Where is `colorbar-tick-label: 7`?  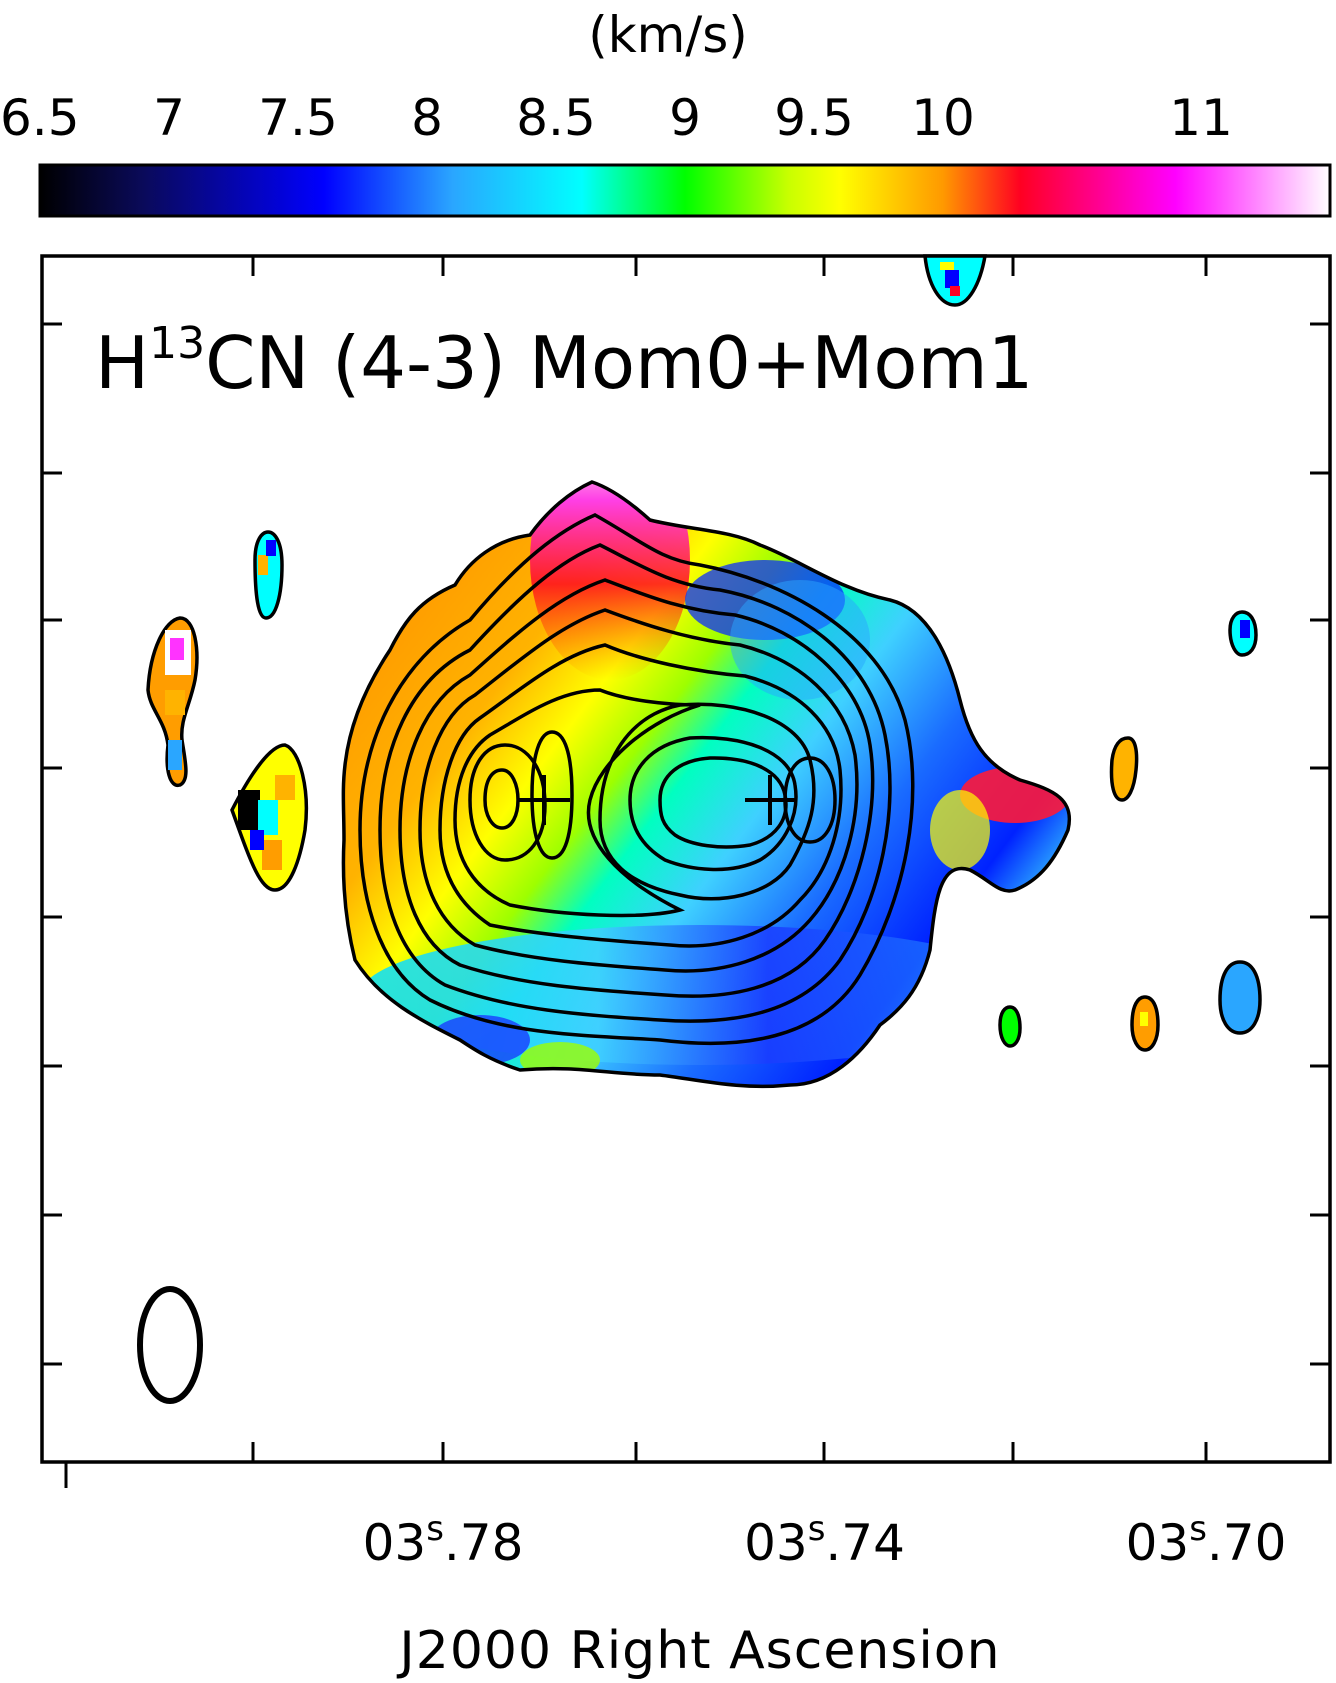
colorbar-tick-label: 7 is located at coordinates (169, 118).